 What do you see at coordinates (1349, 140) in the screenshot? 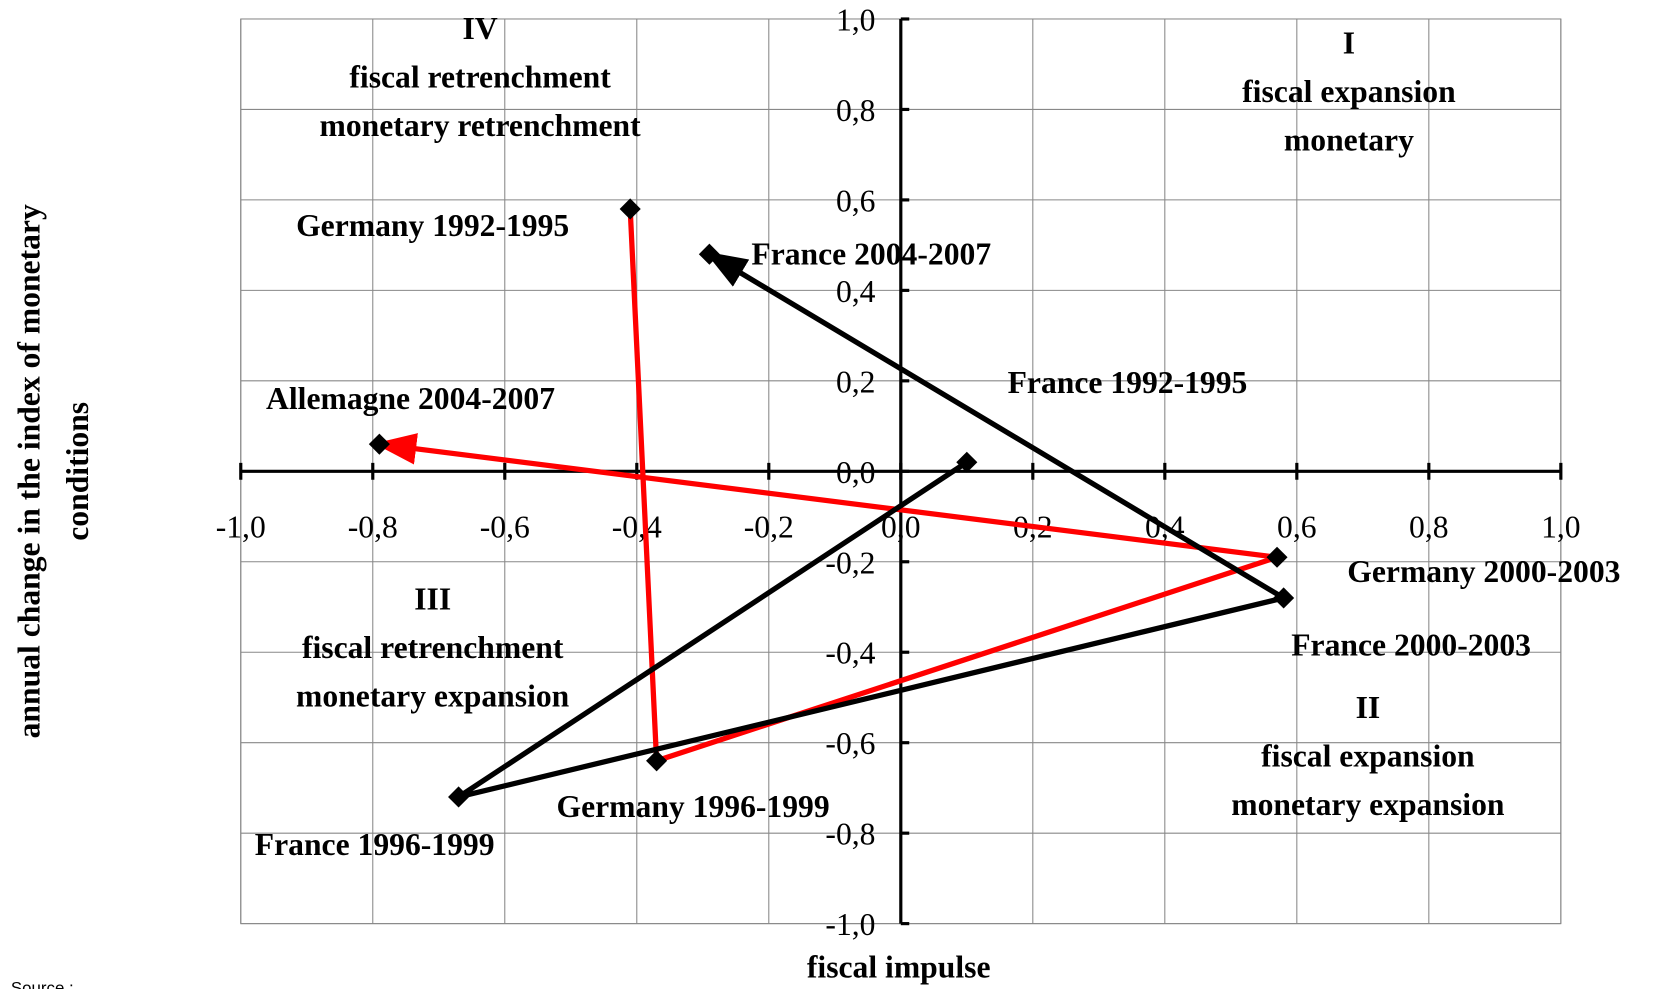
I see `quadrant-label: monetary` at bounding box center [1349, 140].